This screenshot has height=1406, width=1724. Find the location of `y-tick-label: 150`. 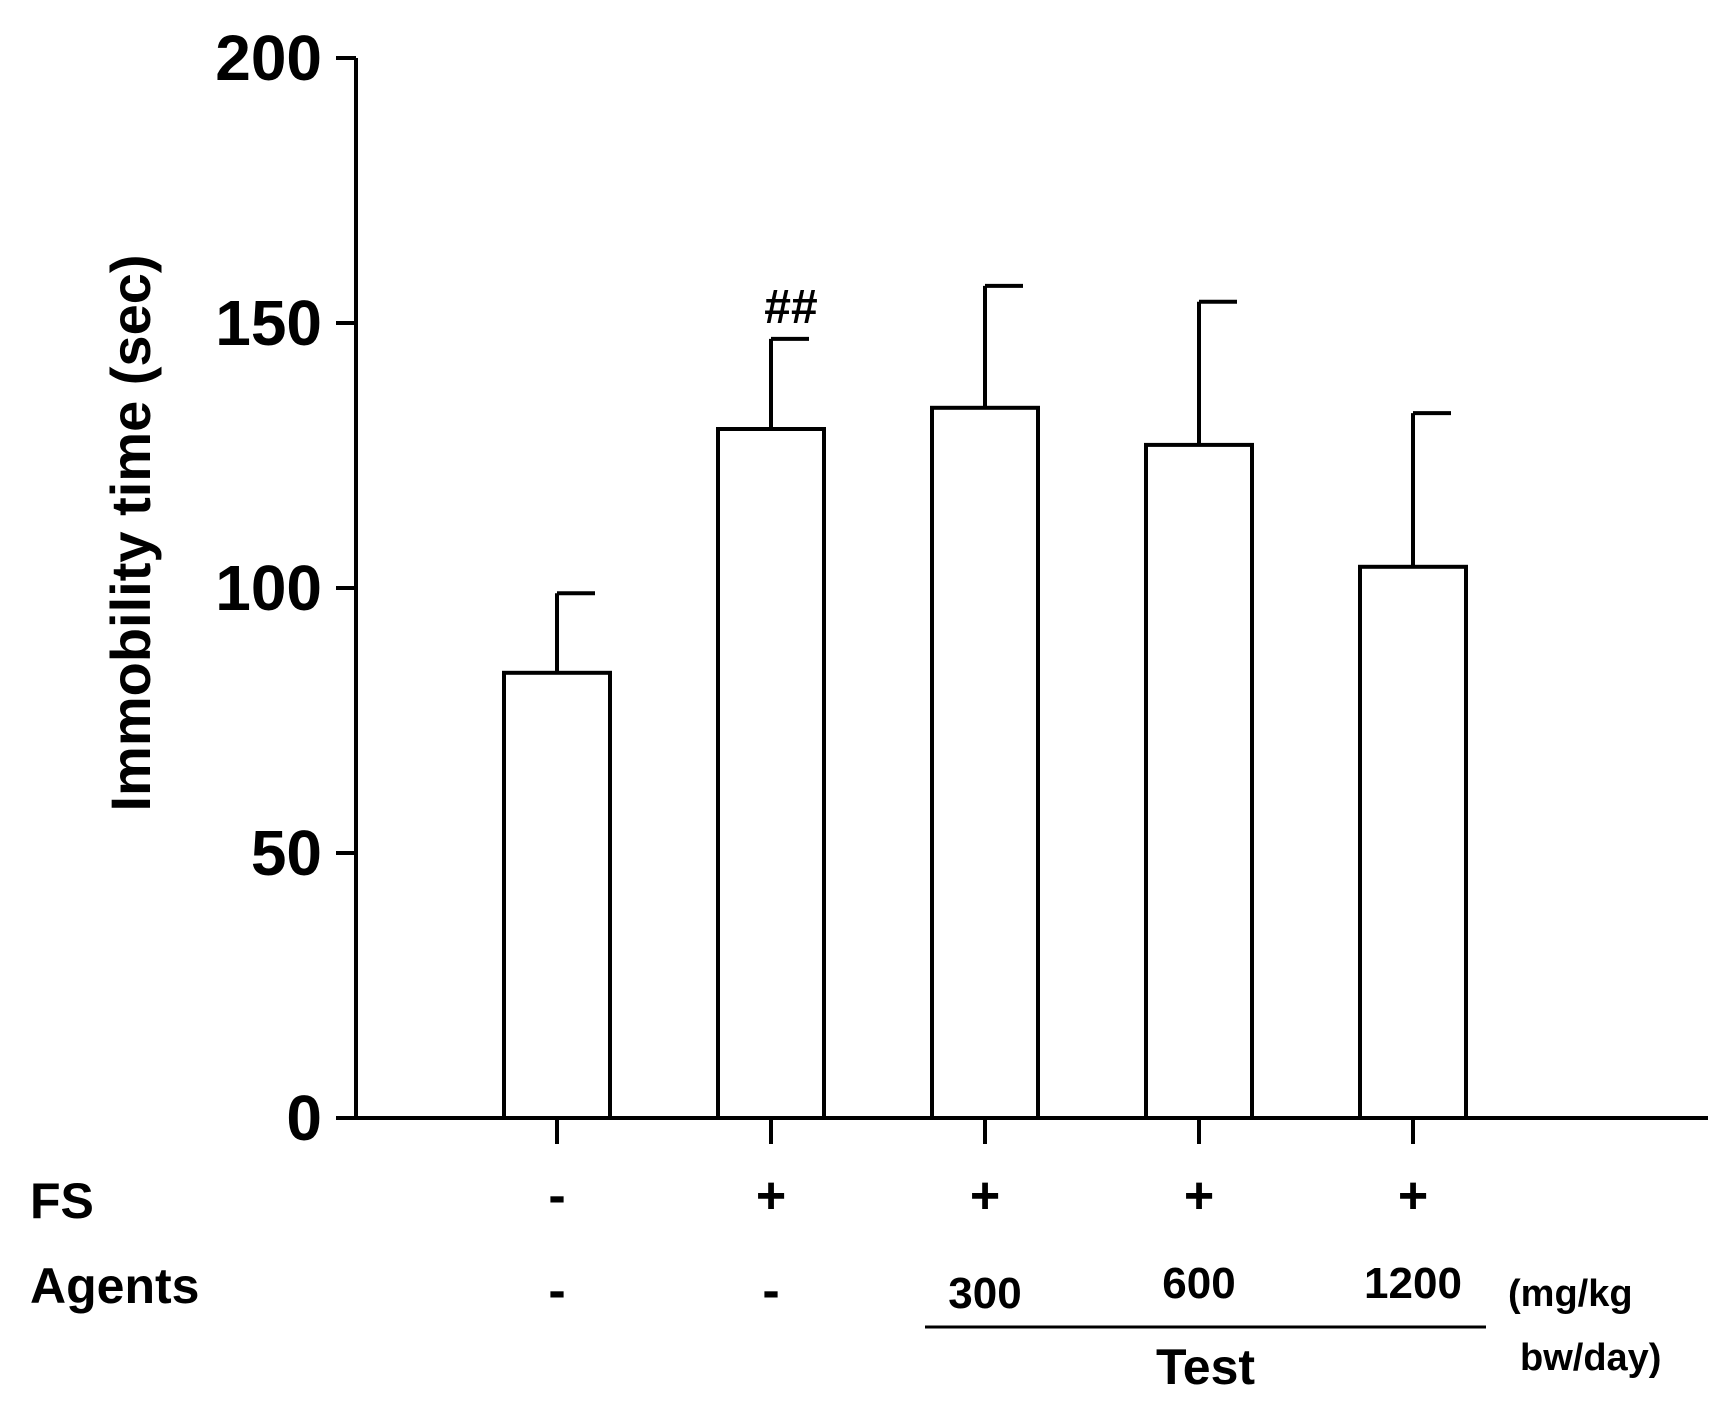

y-tick-label: 150 is located at coordinates (268, 323).